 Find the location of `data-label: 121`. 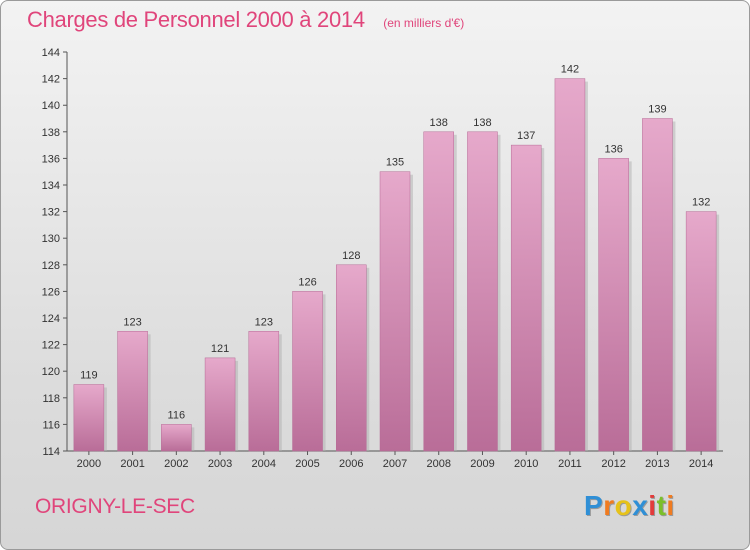

data-label: 121 is located at coordinates (220, 349).